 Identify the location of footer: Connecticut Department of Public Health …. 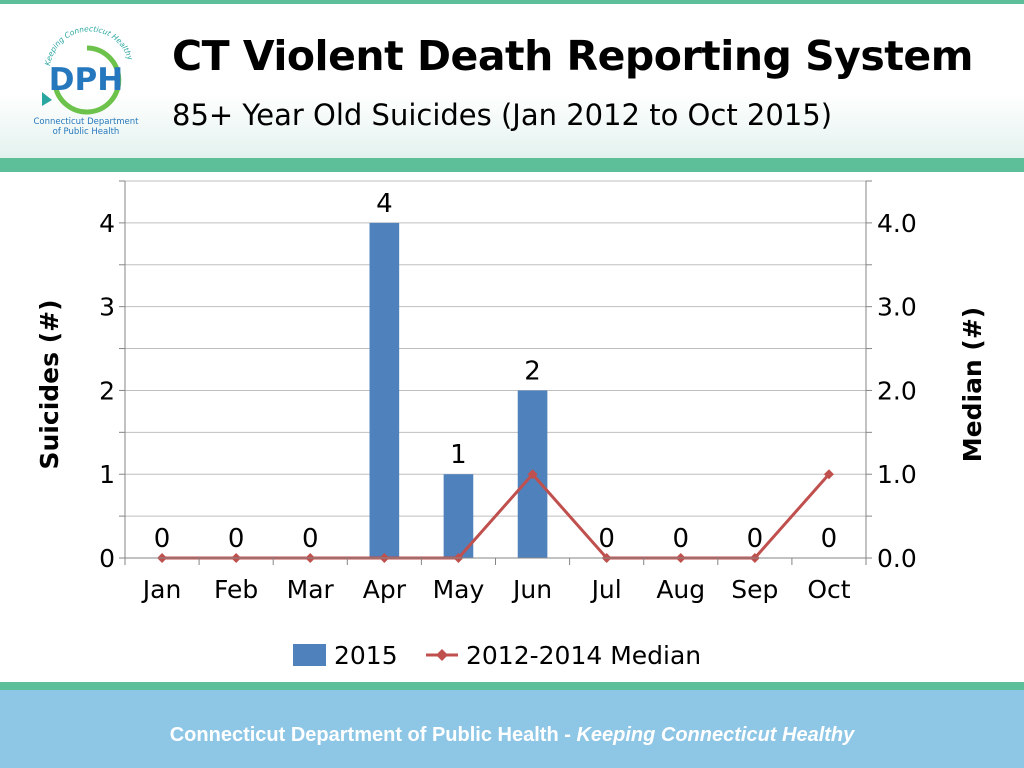
(512, 725).